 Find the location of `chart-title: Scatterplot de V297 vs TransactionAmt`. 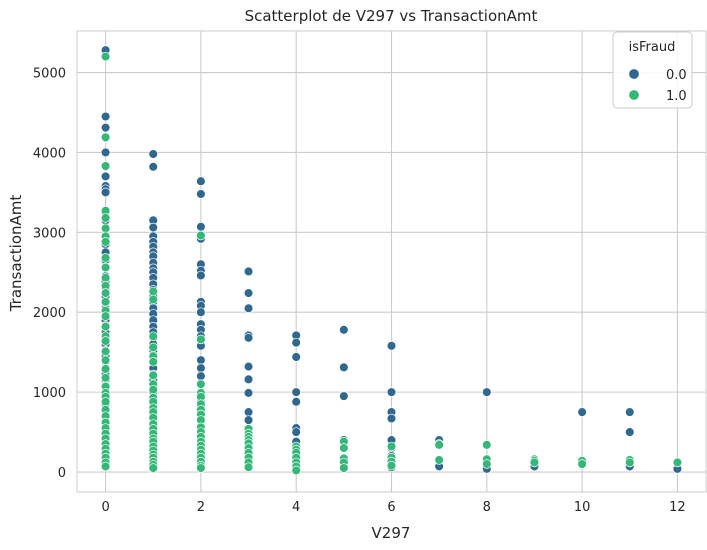

chart-title: Scatterplot de V297 vs TransactionAmt is located at coordinates (391, 16).